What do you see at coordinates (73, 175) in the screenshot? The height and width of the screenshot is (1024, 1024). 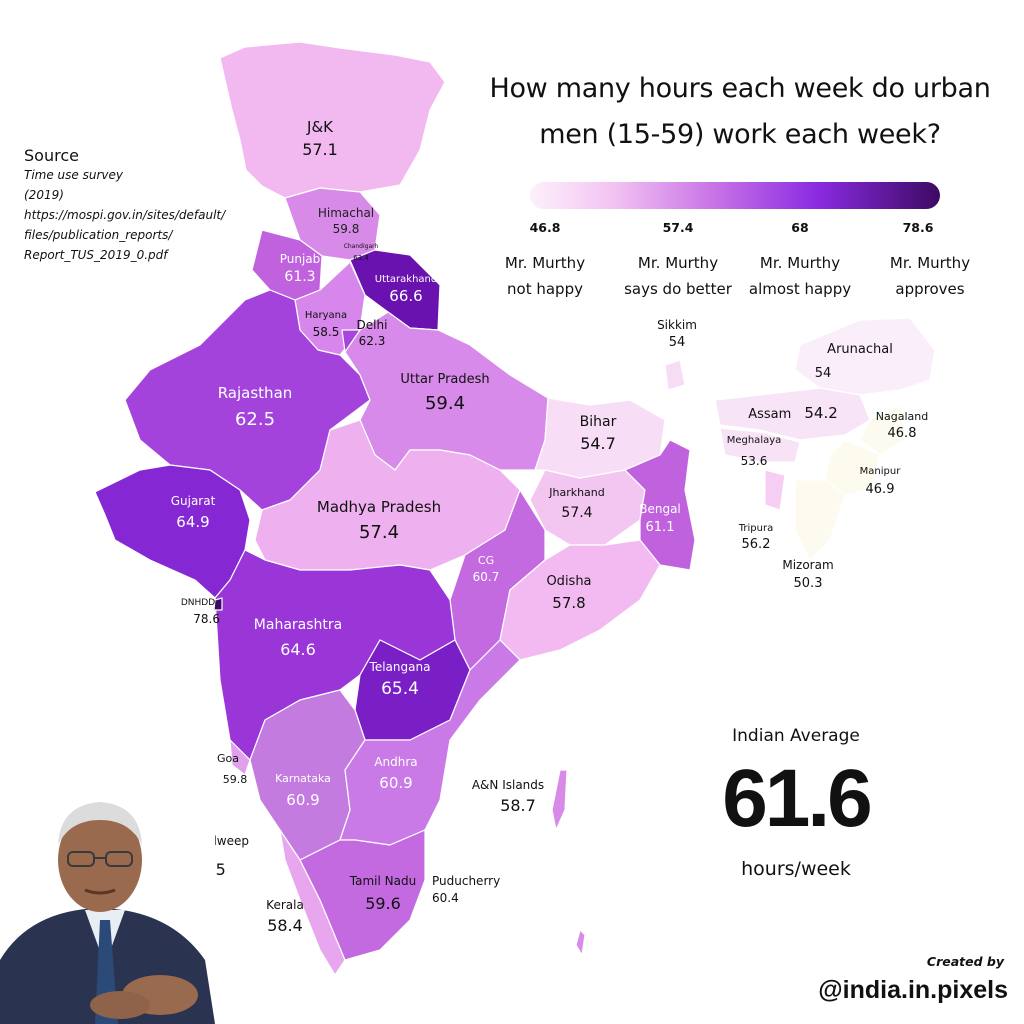 I see `source-line: Time use survey` at bounding box center [73, 175].